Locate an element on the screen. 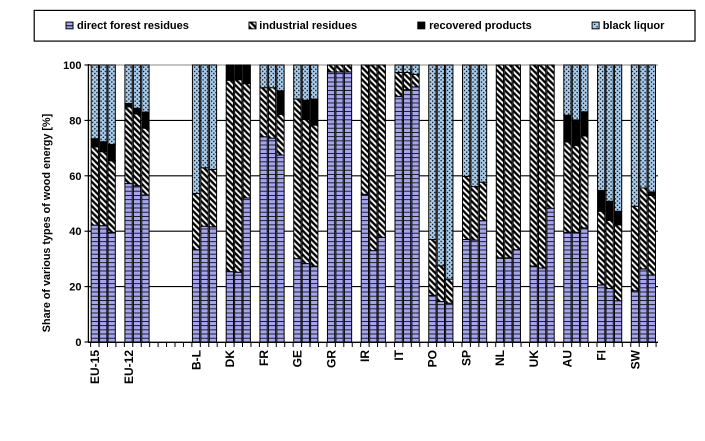 Image resolution: width=705 pixels, height=441 pixels. svg-text: IT is located at coordinates (399, 354).